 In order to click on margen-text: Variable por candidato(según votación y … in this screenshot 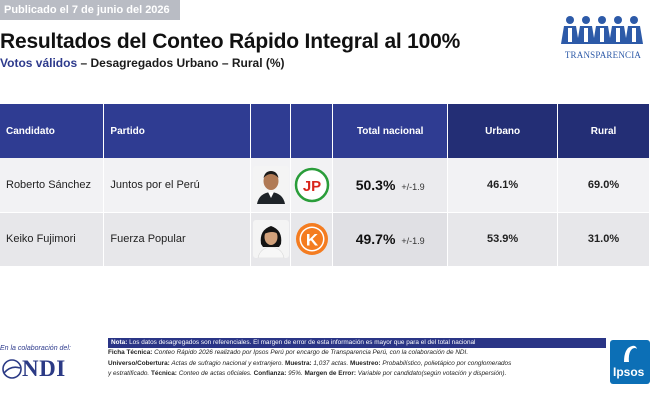, I will do `click(431, 374)`.